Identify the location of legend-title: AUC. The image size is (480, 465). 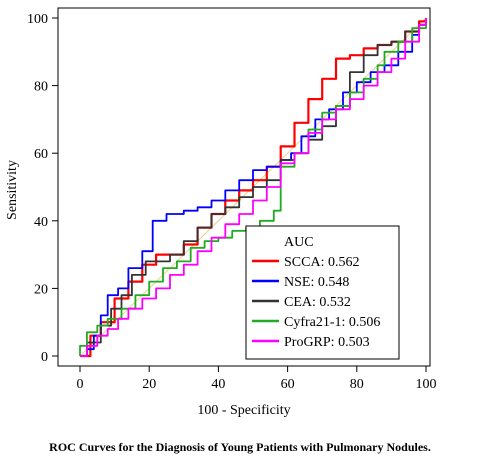
(299, 242).